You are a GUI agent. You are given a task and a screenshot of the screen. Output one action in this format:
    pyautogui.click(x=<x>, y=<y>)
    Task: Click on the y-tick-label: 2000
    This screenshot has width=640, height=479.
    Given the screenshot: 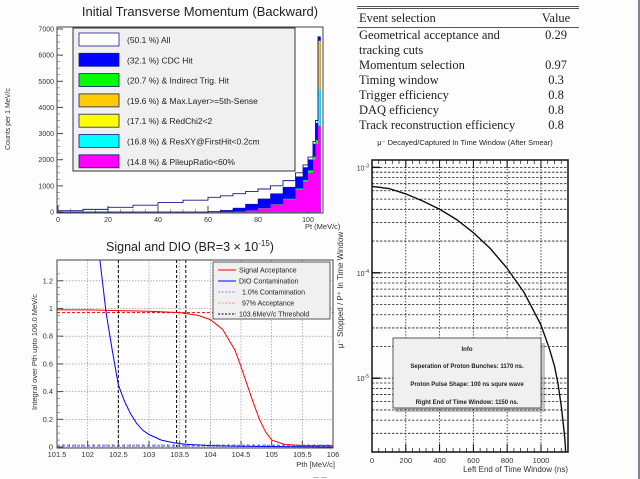 What is the action you would take?
    pyautogui.click(x=46, y=160)
    